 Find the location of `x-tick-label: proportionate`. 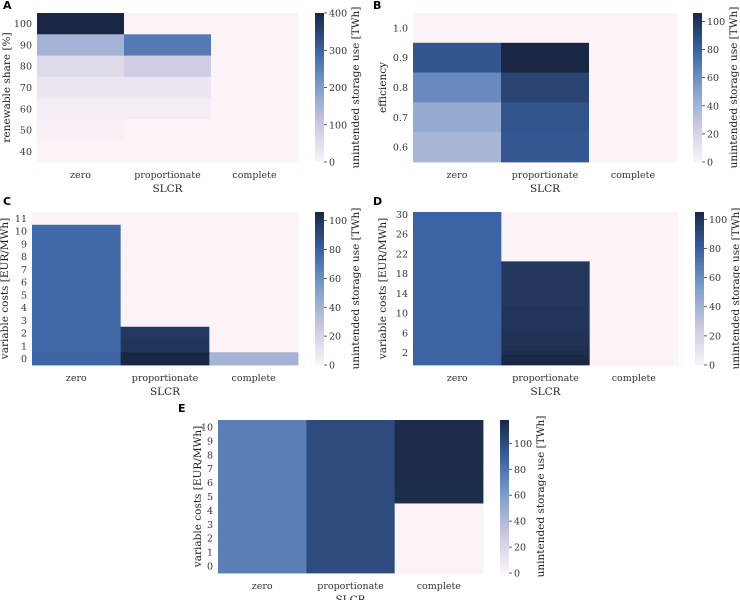

x-tick-label: proportionate is located at coordinates (167, 175).